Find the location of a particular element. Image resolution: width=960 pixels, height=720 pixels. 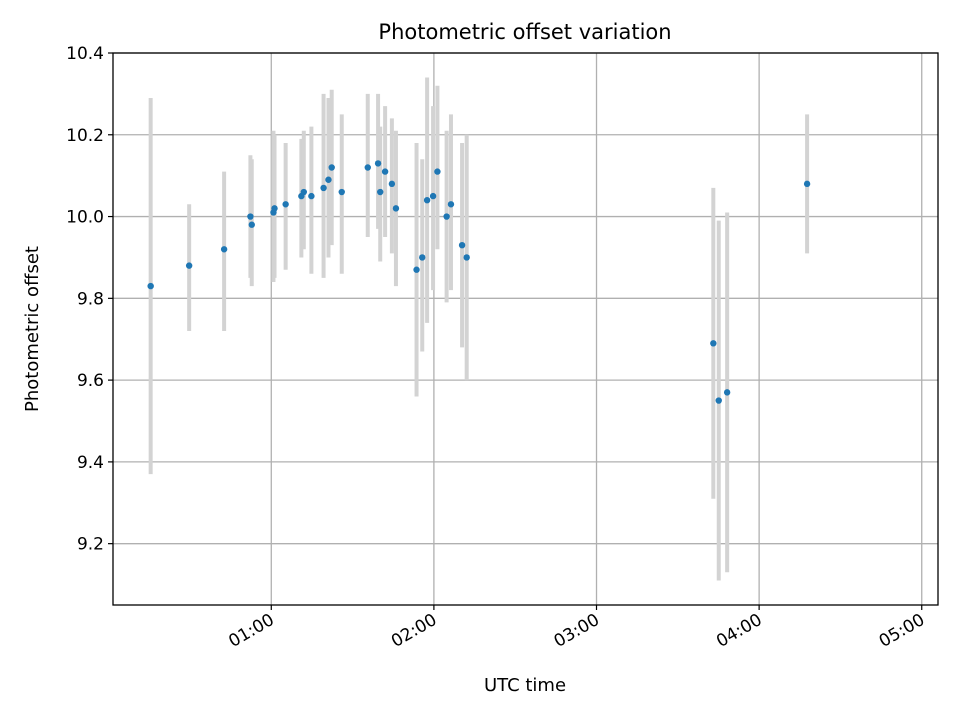

y-tick-label: 10.0 is located at coordinates (85, 218).